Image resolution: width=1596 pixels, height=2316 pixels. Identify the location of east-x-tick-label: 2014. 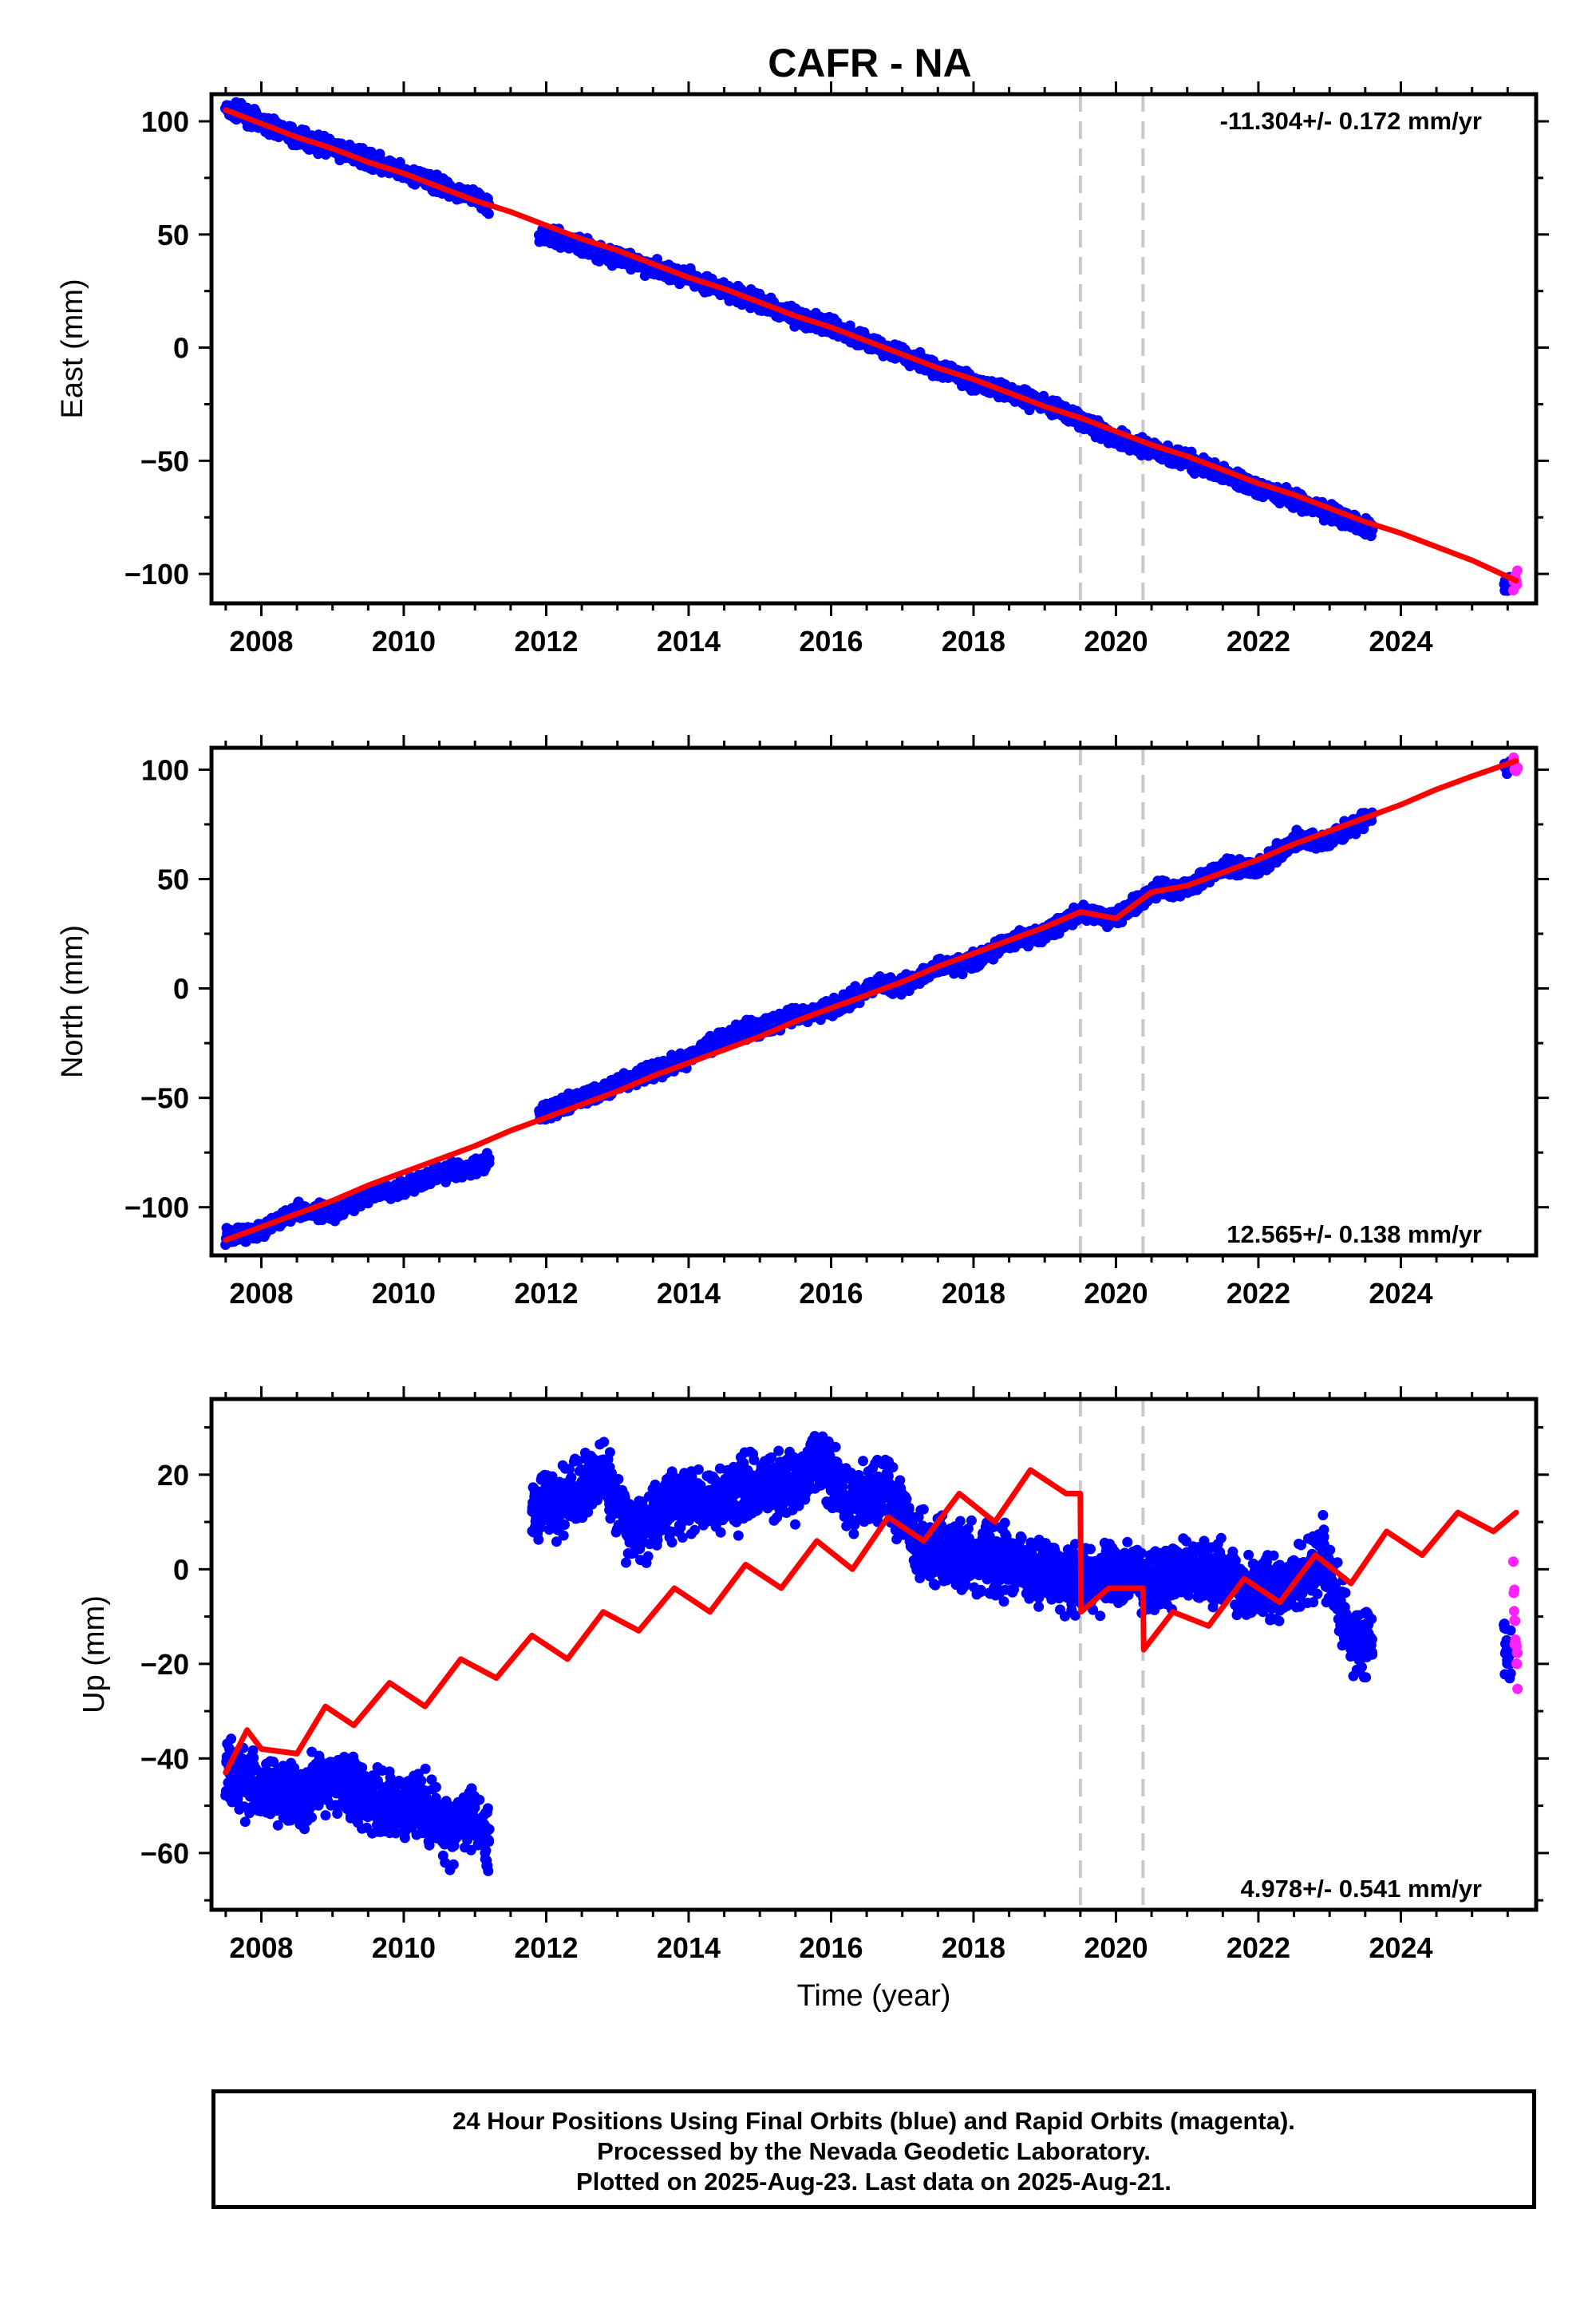
(689, 641).